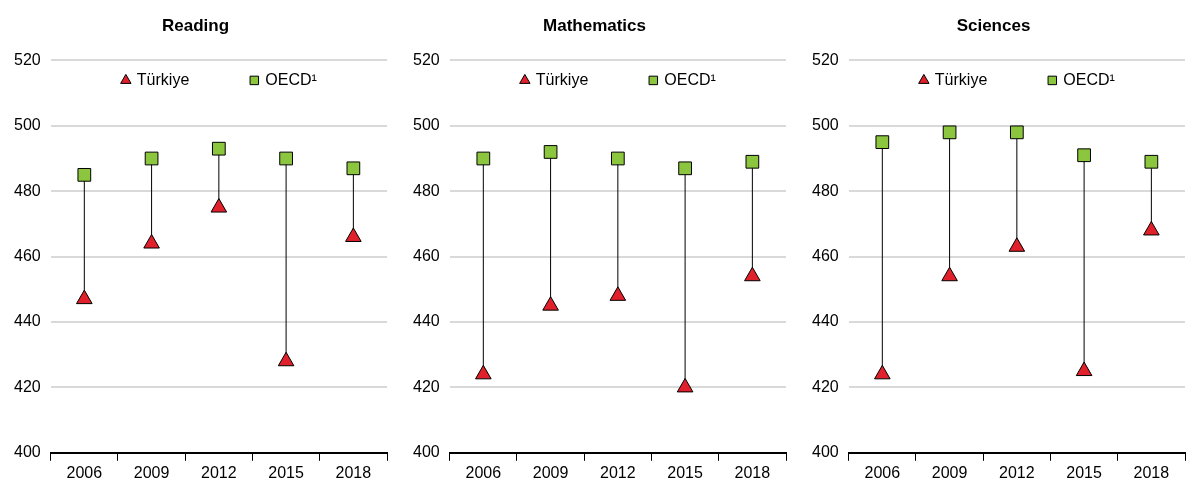  What do you see at coordinates (195, 25) in the screenshot?
I see `chart-title: Reading` at bounding box center [195, 25].